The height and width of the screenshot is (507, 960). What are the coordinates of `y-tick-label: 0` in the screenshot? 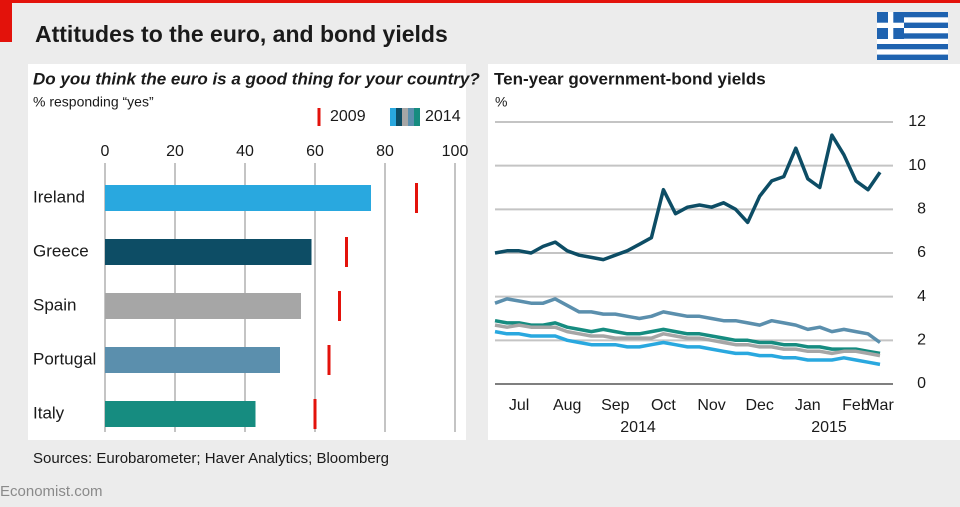 It's located at (921, 383).